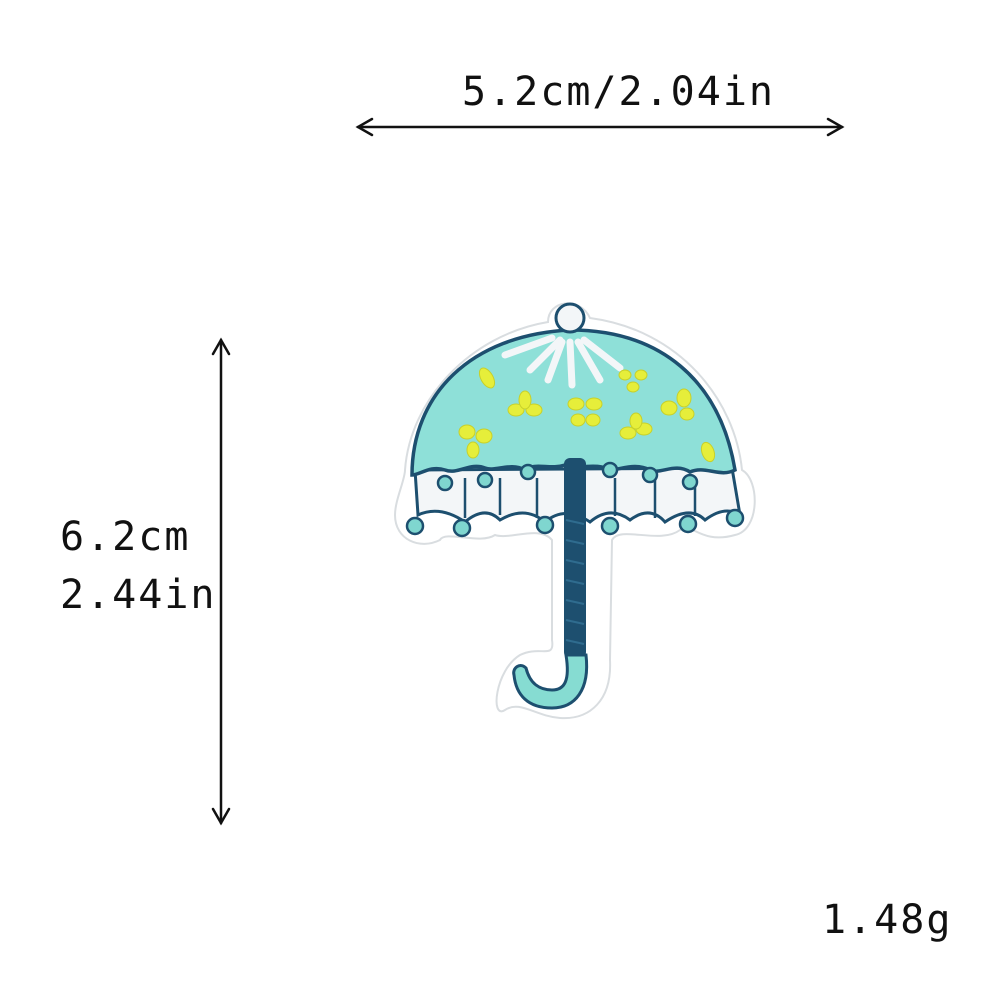 This screenshot has width=1000, height=1000. I want to click on height-arrow, so click(221, 581).